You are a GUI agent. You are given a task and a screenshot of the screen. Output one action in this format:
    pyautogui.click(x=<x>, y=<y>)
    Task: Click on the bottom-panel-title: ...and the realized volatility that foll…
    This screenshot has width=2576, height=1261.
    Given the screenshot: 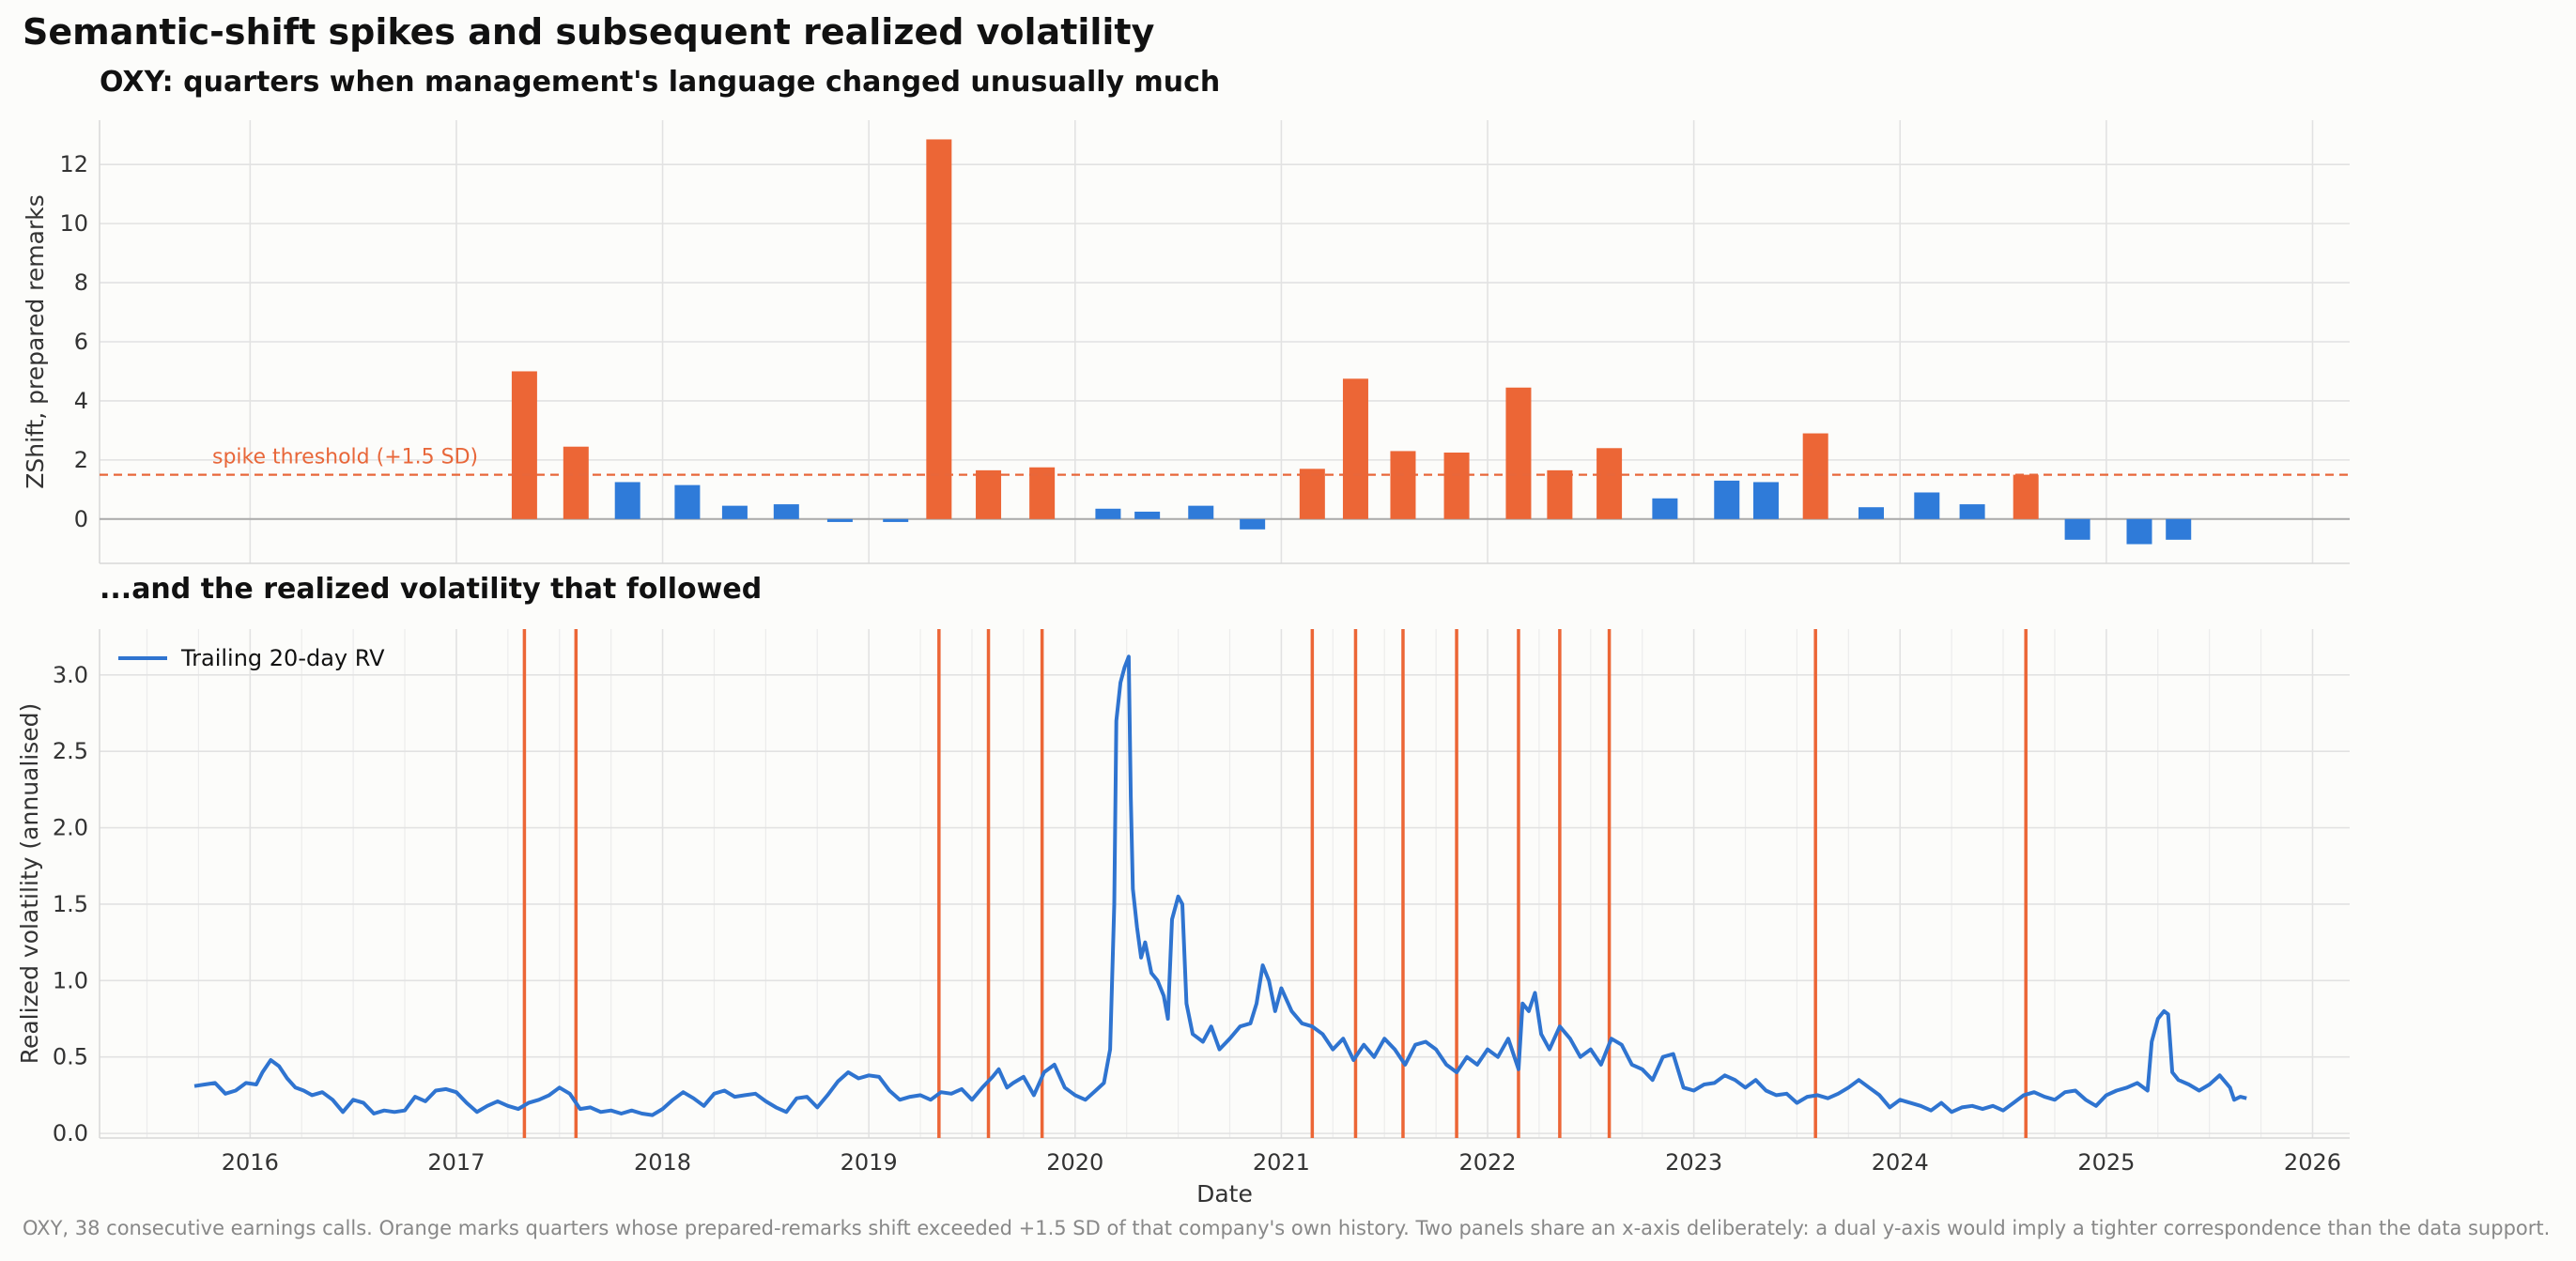 What is the action you would take?
    pyautogui.click(x=431, y=589)
    